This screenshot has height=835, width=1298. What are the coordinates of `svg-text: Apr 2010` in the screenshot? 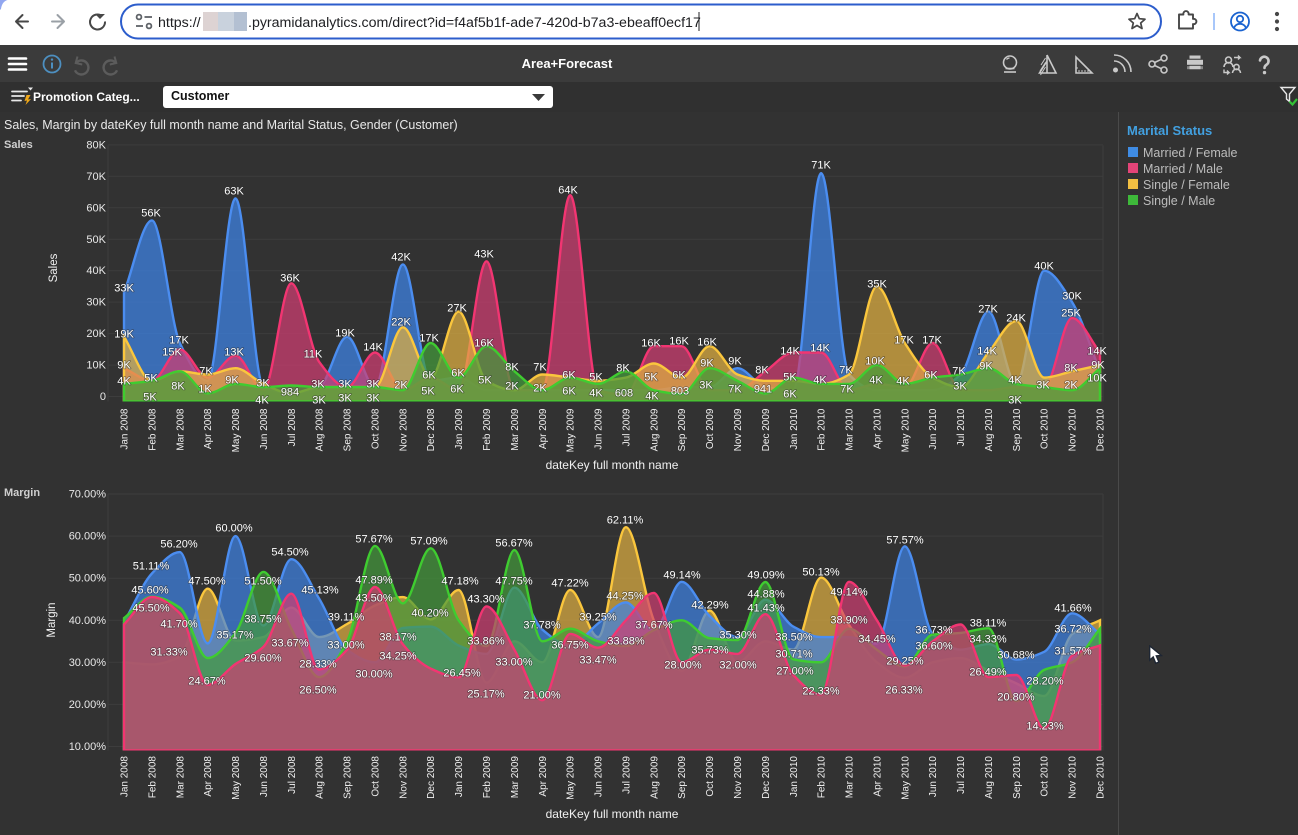 It's located at (877, 428).